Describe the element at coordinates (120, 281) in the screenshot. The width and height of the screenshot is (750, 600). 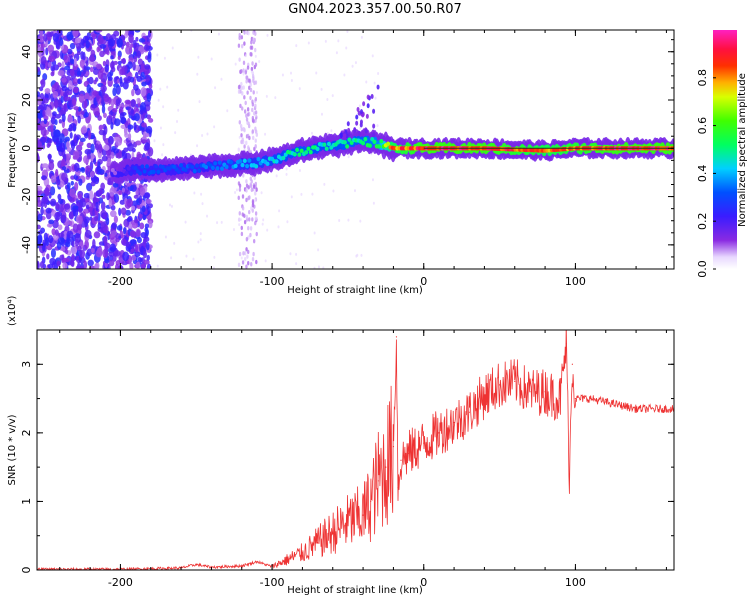
I see `x-tick-label: -200` at that location.